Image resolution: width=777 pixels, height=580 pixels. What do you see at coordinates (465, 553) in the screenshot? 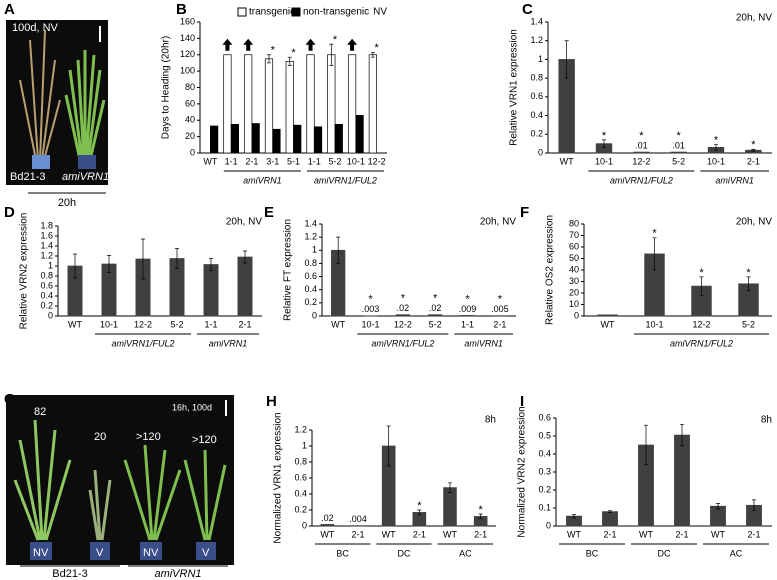
I see `group-label: AC` at bounding box center [465, 553].